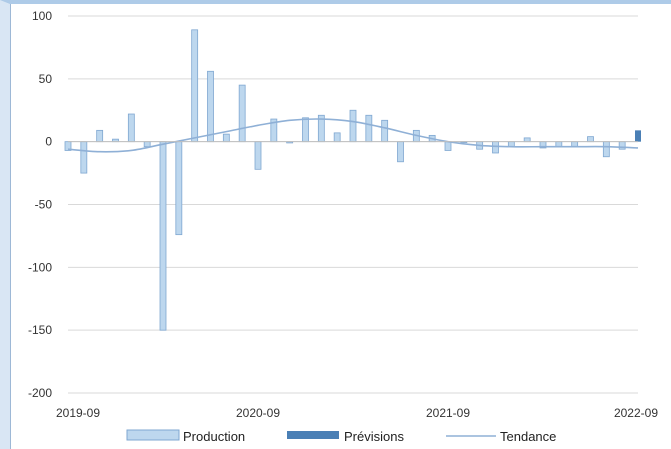 The width and height of the screenshot is (671, 449). What do you see at coordinates (528, 436) in the screenshot?
I see `legend-label-tendance: Tendance` at bounding box center [528, 436].